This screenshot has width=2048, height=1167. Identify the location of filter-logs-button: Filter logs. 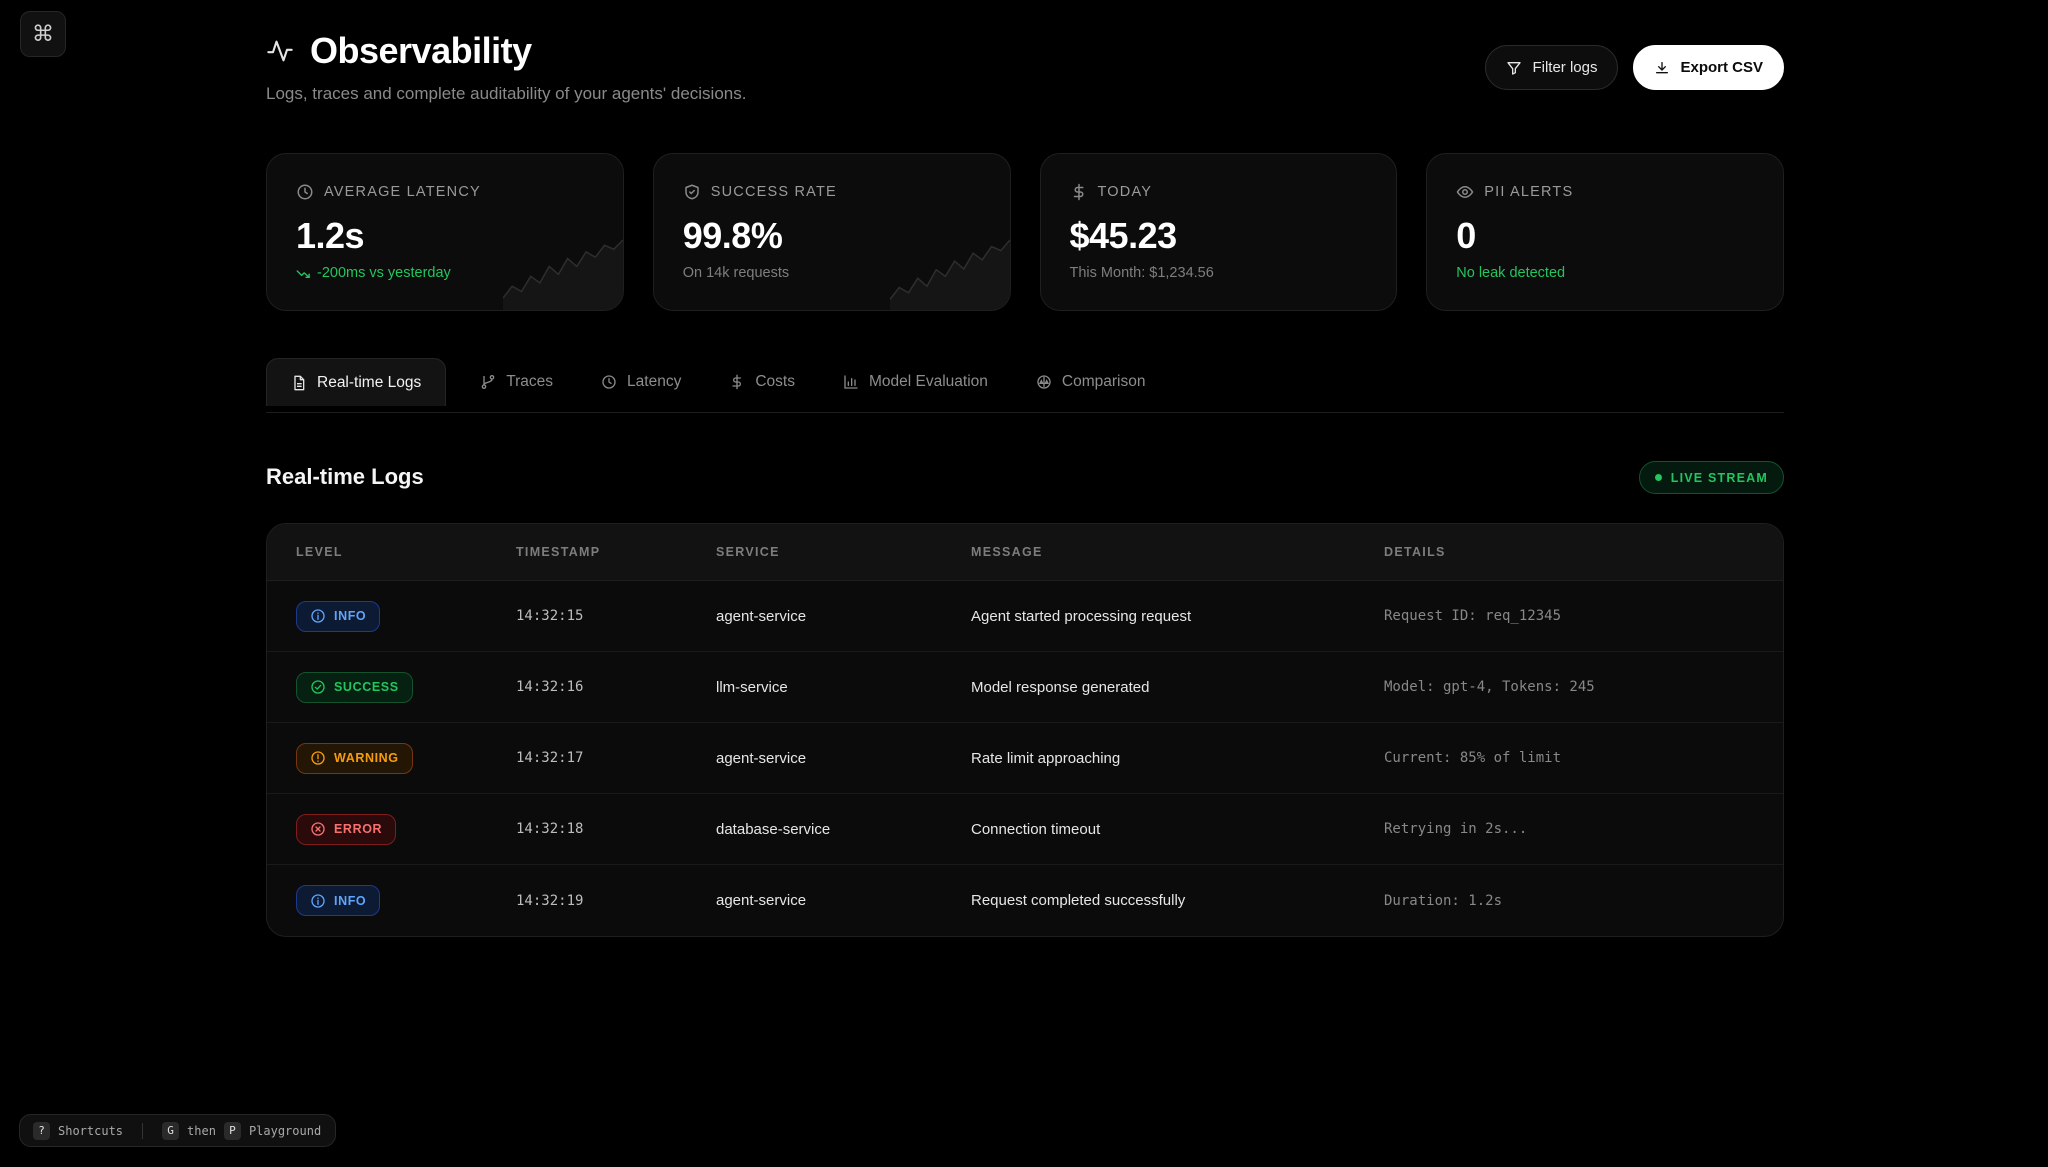
(1552, 67).